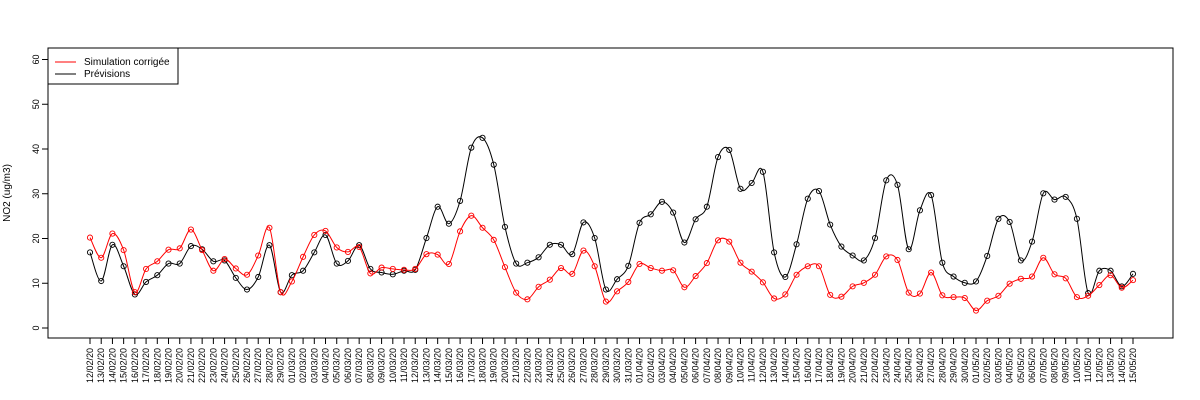 The height and width of the screenshot is (400, 1200). I want to click on x-tick-label: 15/02/20, so click(124, 365).